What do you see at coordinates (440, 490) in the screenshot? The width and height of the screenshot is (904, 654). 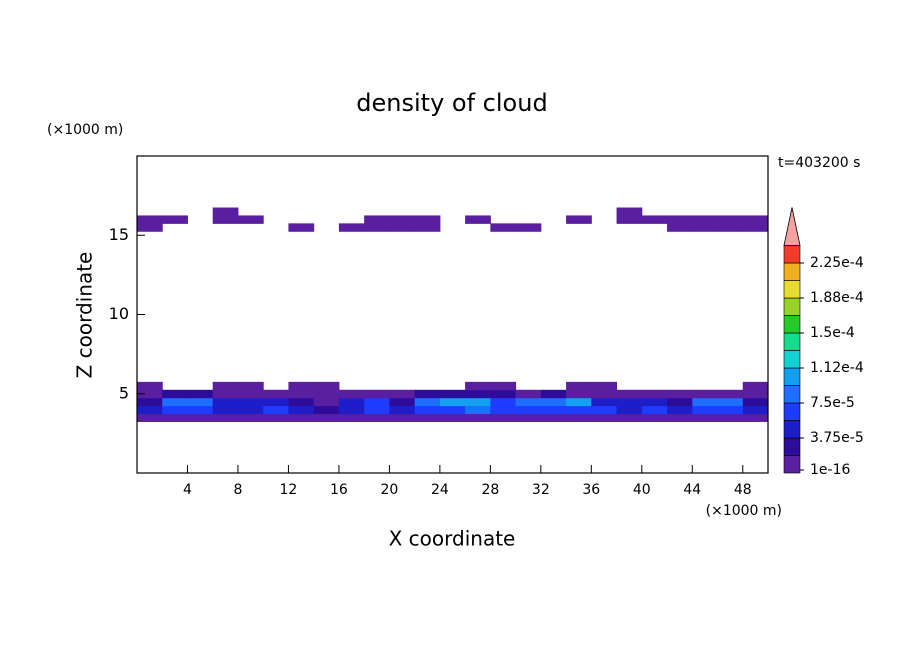 I see `x-tick-label: 24` at bounding box center [440, 490].